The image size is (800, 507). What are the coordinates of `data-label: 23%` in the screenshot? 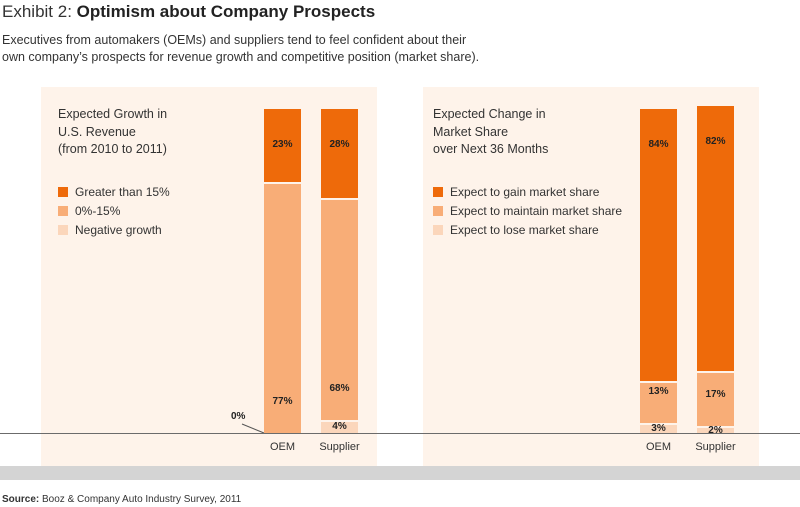 It's located at (282, 144).